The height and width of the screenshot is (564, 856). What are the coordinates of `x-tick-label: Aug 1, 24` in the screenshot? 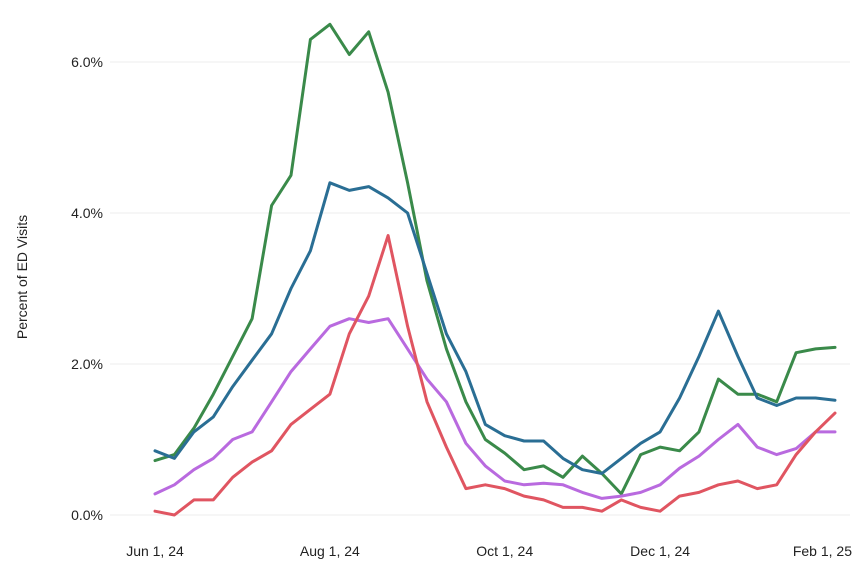 It's located at (330, 551).